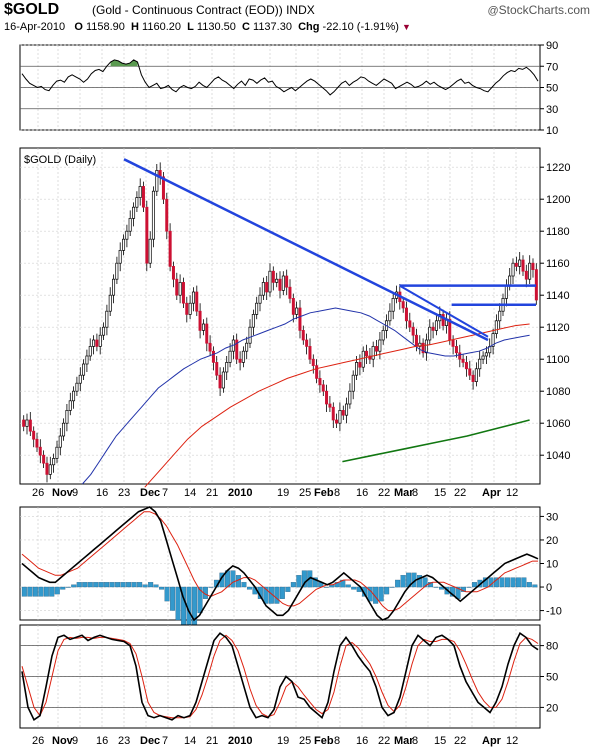  Describe the element at coordinates (246, 27) in the screenshot. I see `close-label: C` at that location.